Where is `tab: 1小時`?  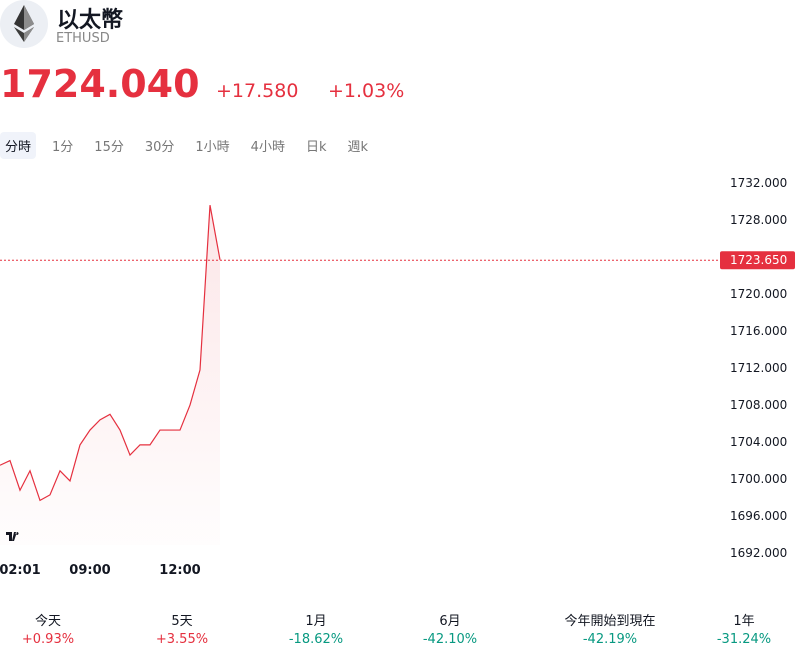 tab: 1小時 is located at coordinates (212, 147).